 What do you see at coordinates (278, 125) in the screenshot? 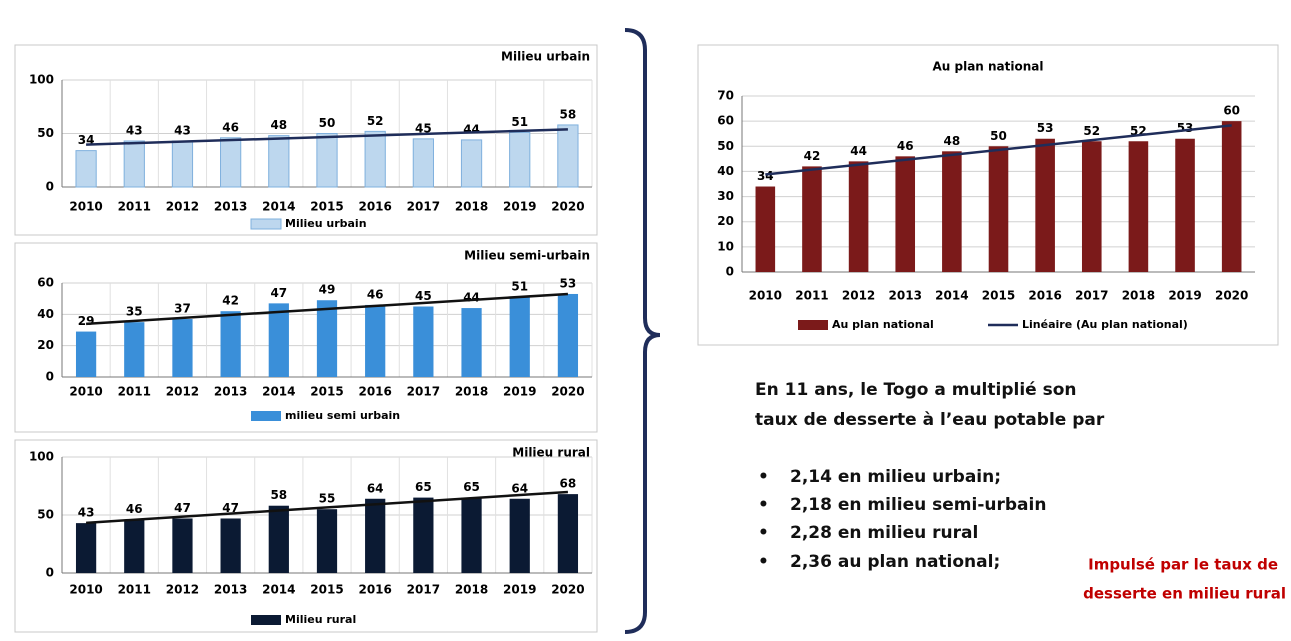
I see `data-label: 48` at bounding box center [278, 125].